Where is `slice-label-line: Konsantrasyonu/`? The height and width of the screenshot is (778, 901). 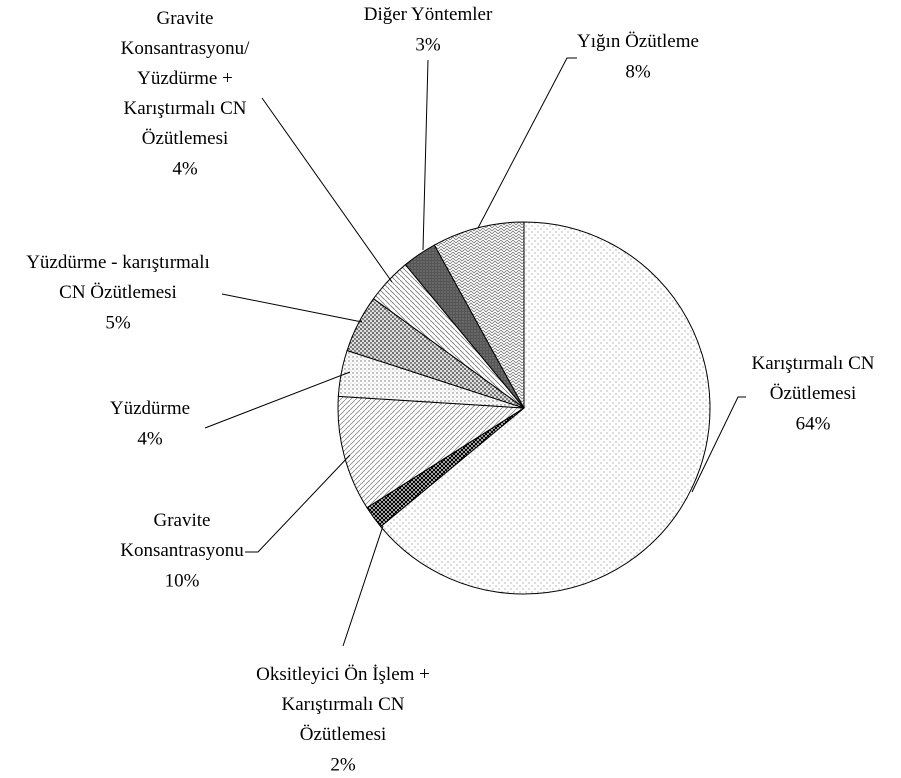 slice-label-line: Konsantrasyonu/ is located at coordinates (185, 48).